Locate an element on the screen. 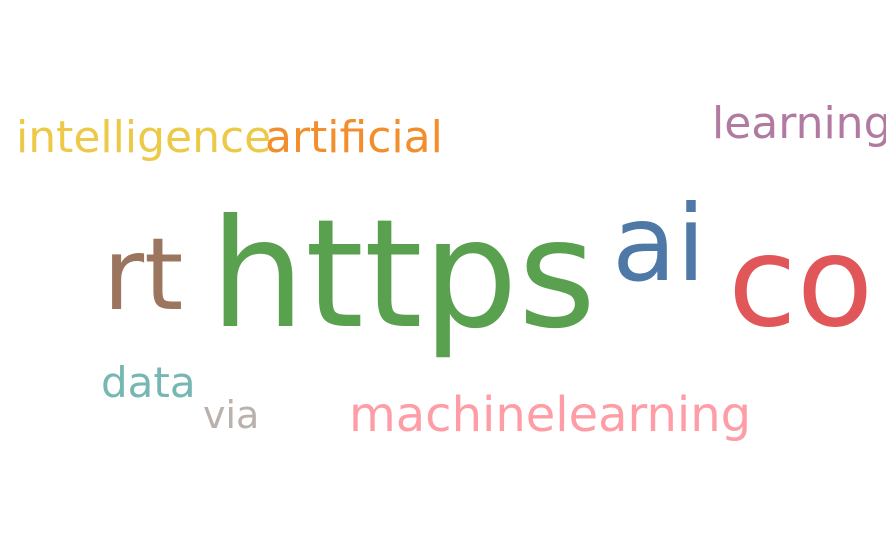 The image size is (886, 547). word-co: co is located at coordinates (801, 282).